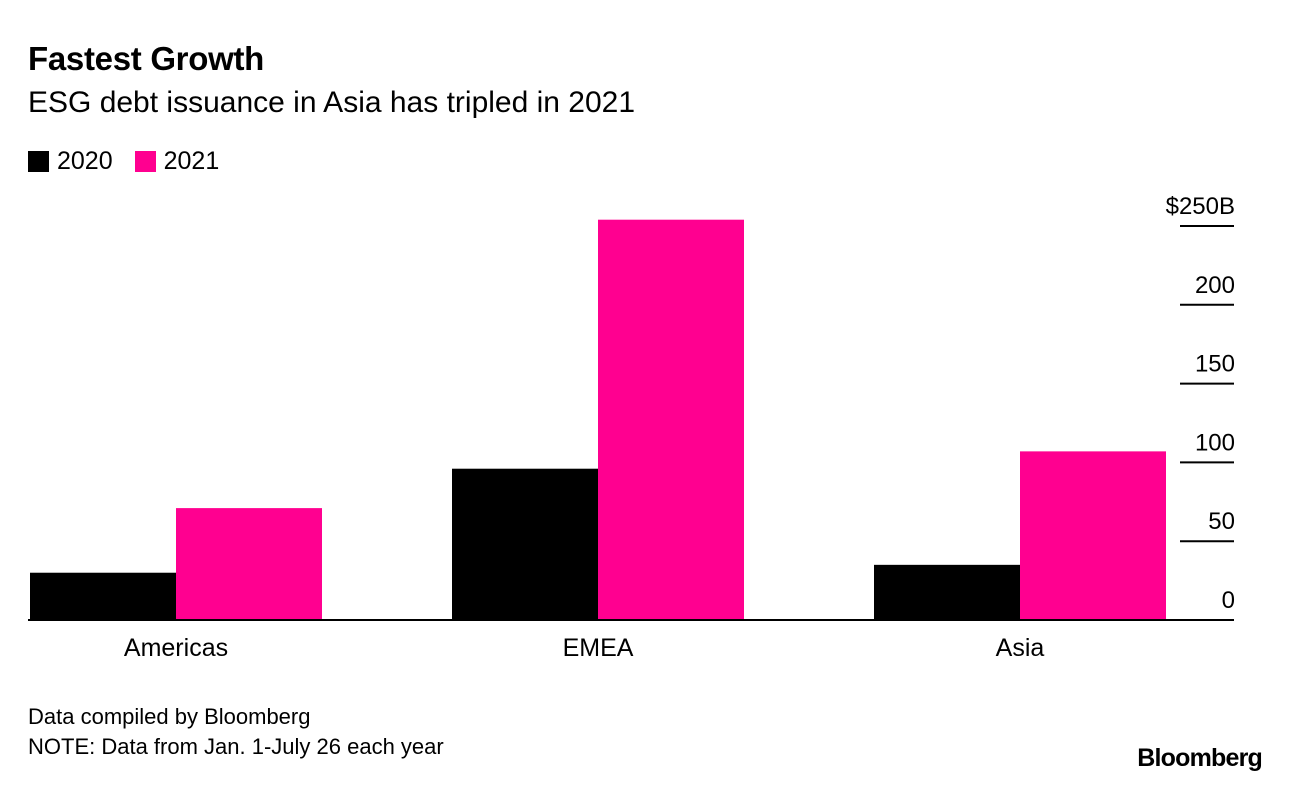 The width and height of the screenshot is (1289, 786). Describe the element at coordinates (1020, 648) in the screenshot. I see `x-tick-label-asia: Asia` at that location.